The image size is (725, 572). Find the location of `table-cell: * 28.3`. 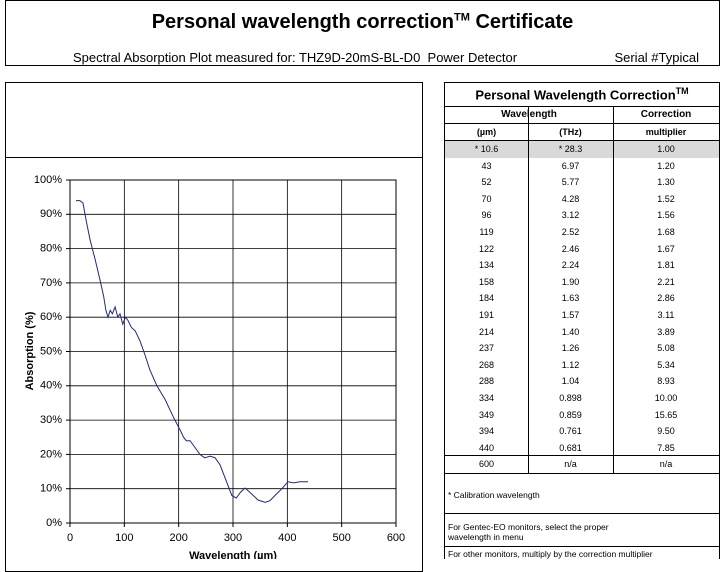

table-cell: * 28.3 is located at coordinates (570, 149).